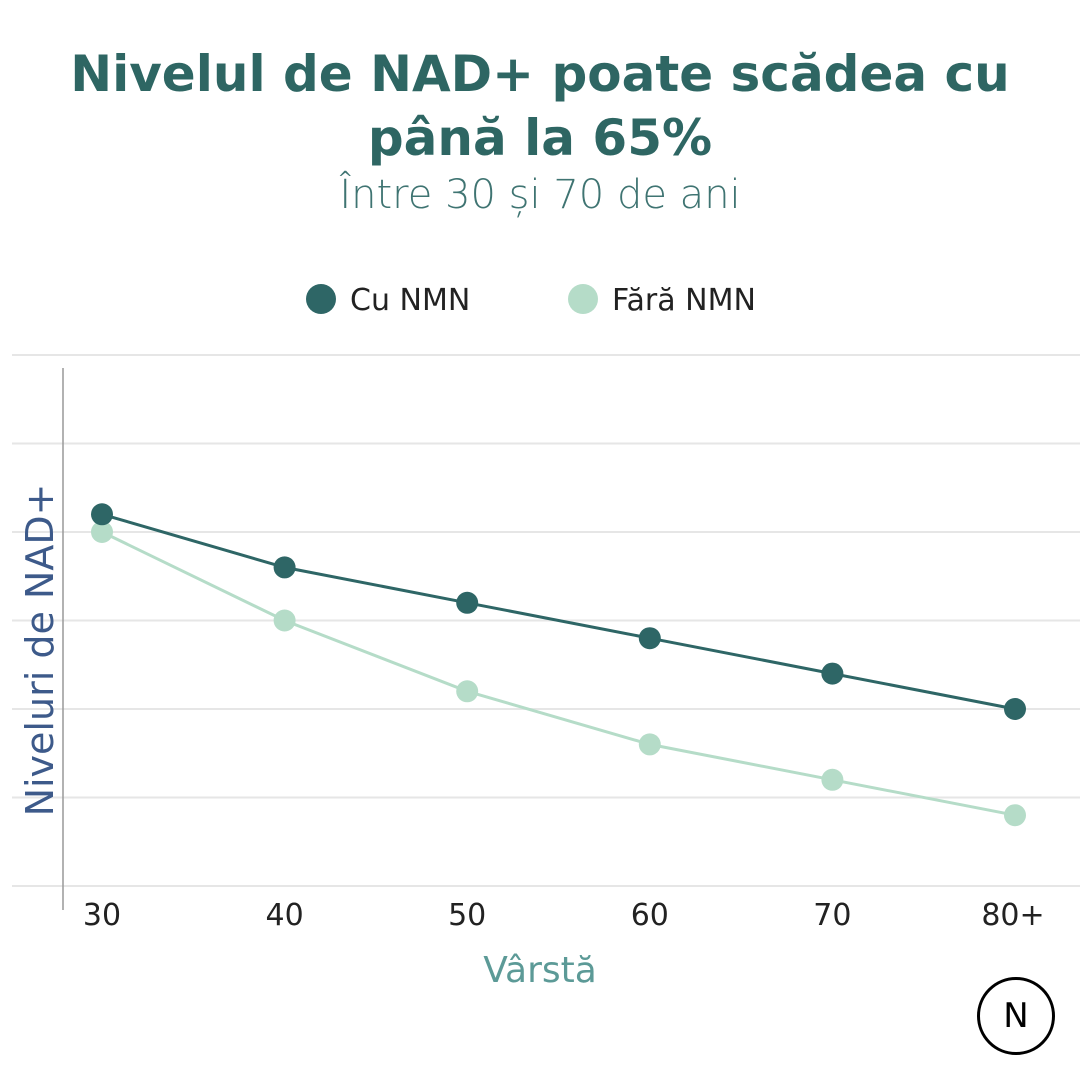 The width and height of the screenshot is (1080, 1080). What do you see at coordinates (40, 650) in the screenshot?
I see `y-axis-label: Niveluri de NAD+` at bounding box center [40, 650].